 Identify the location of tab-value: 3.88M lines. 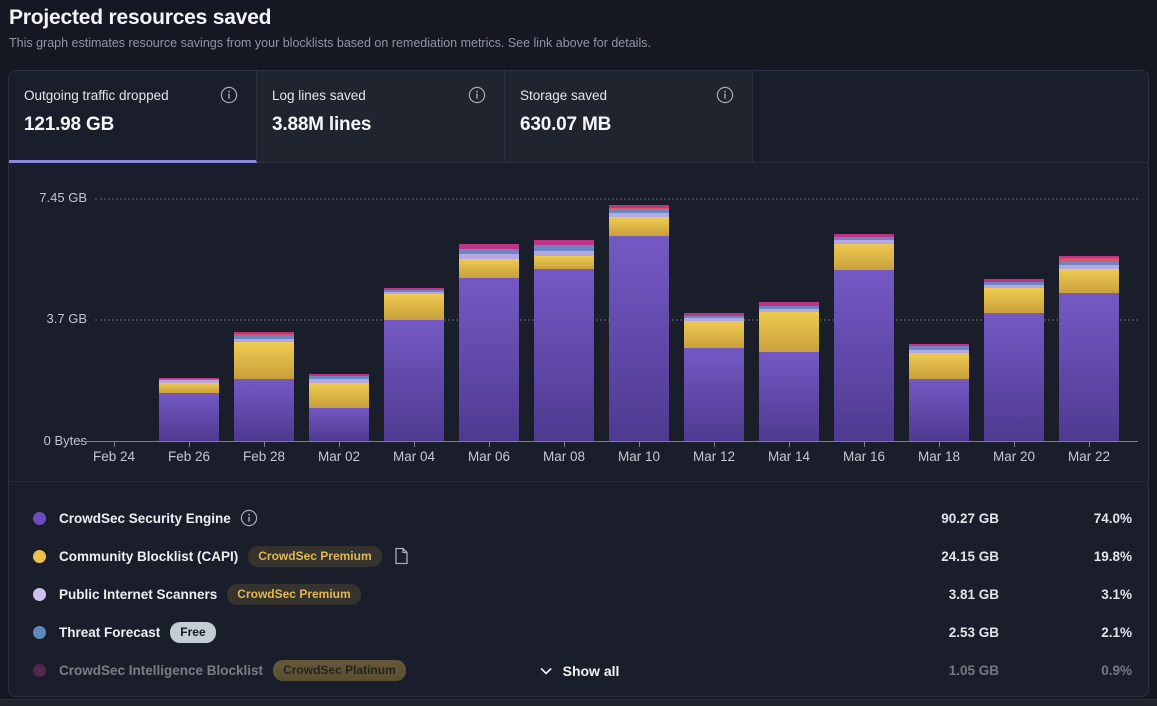
(322, 124).